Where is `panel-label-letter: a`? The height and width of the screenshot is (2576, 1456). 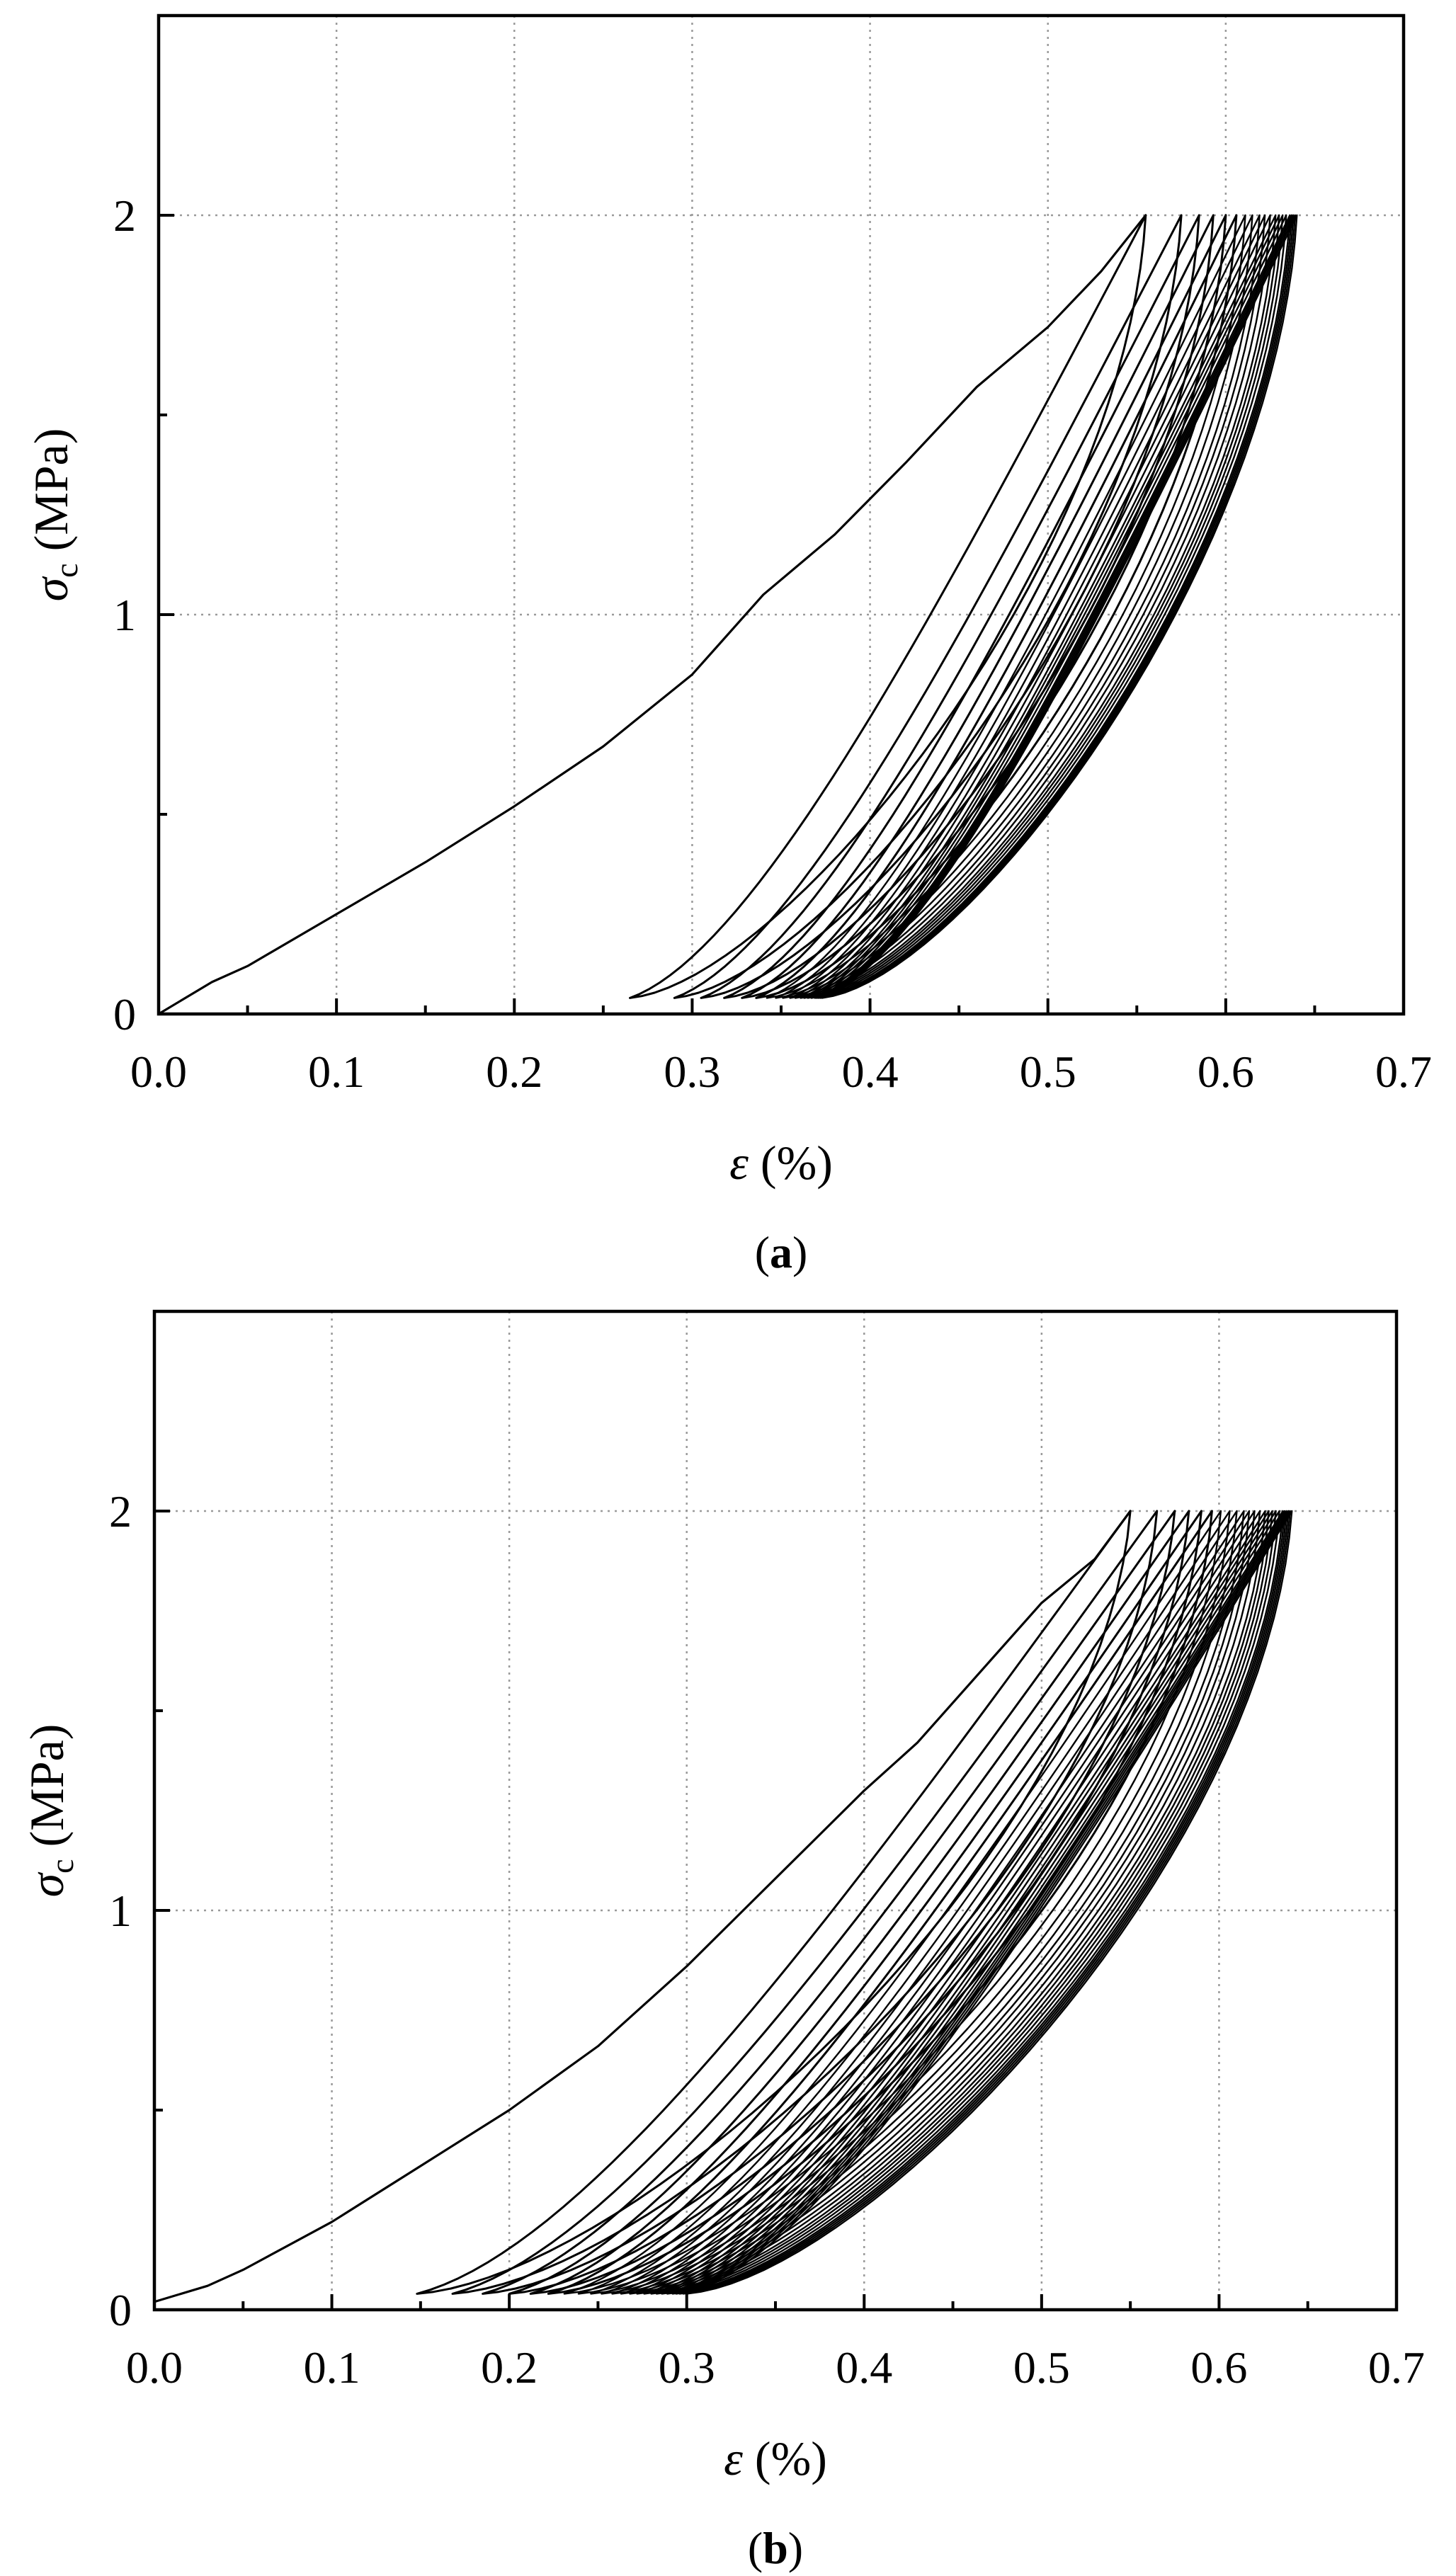
panel-label-letter: a is located at coordinates (781, 1252).